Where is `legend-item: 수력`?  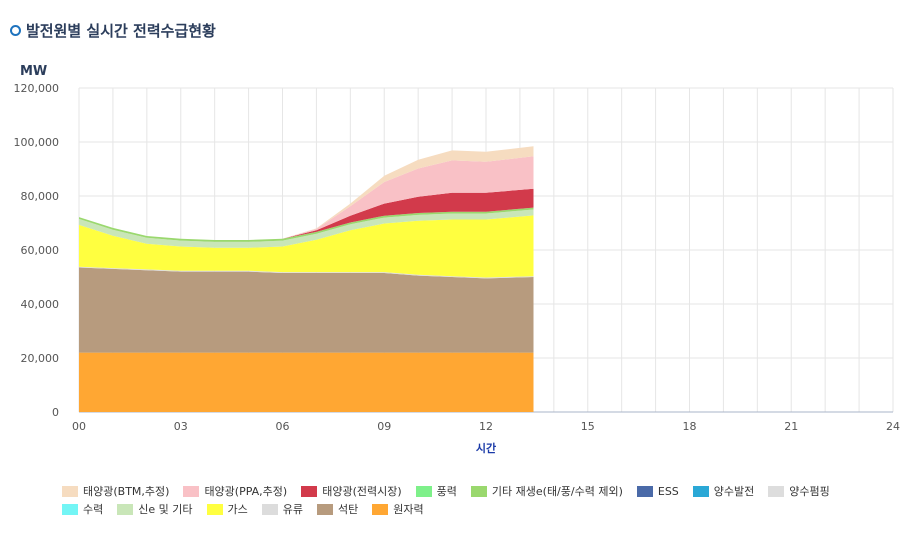
legend-item: 수력 is located at coordinates (82, 509).